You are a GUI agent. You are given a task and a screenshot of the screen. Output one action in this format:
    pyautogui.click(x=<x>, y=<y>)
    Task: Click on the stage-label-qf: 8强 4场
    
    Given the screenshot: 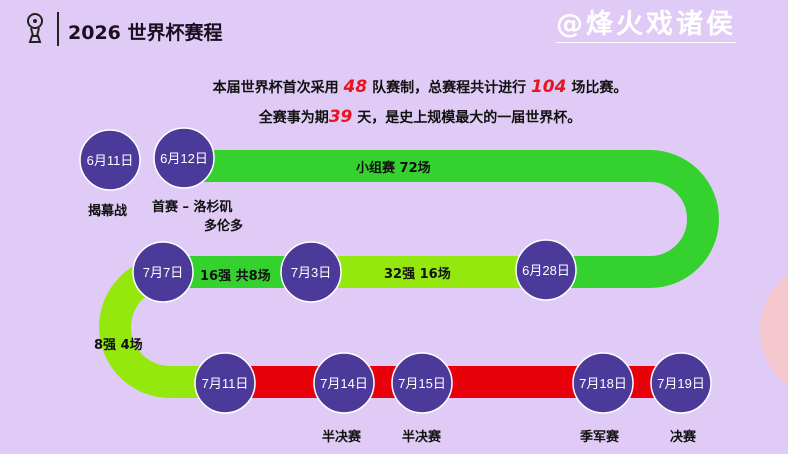 What is the action you would take?
    pyautogui.click(x=118, y=345)
    